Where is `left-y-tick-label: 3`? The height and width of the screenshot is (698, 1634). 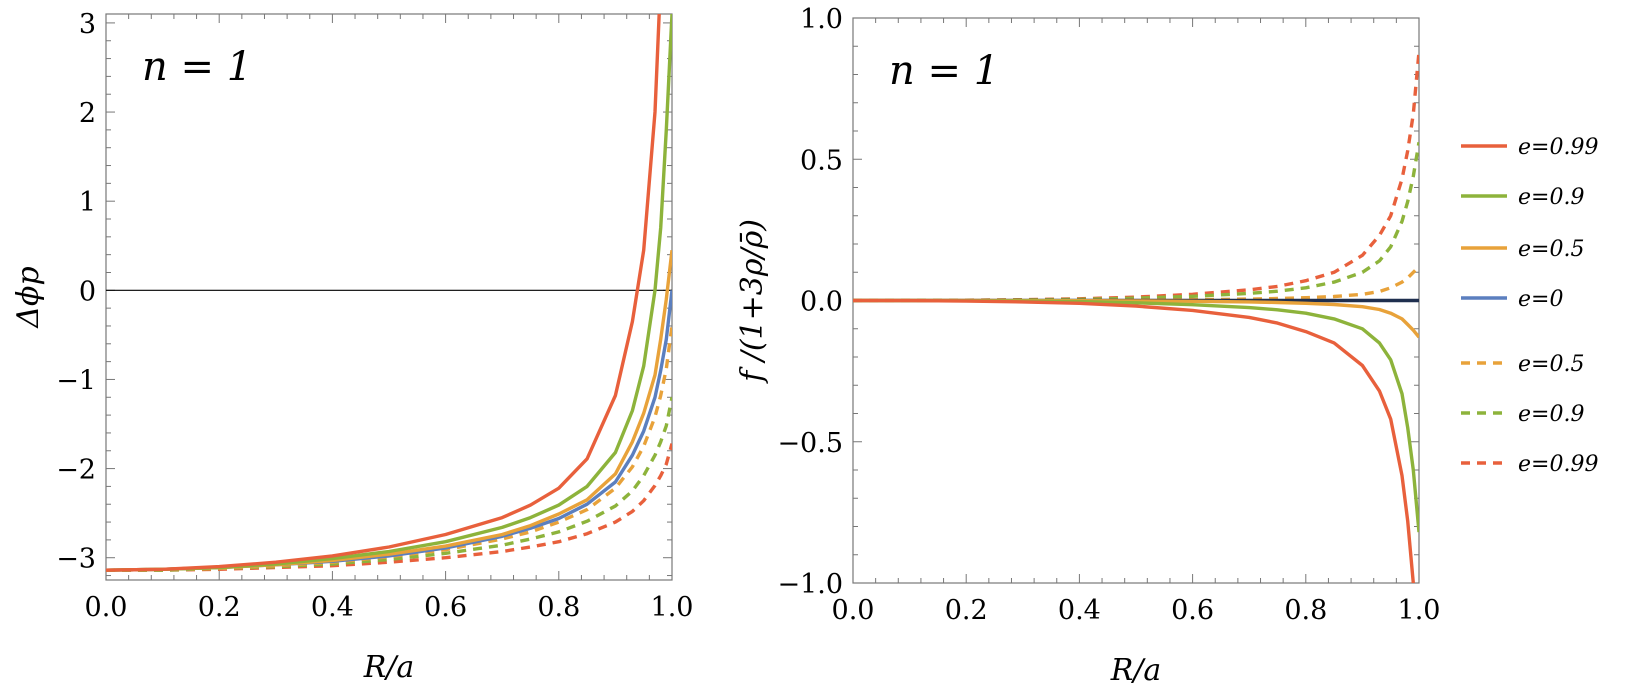 left-y-tick-label: 3 is located at coordinates (87, 24).